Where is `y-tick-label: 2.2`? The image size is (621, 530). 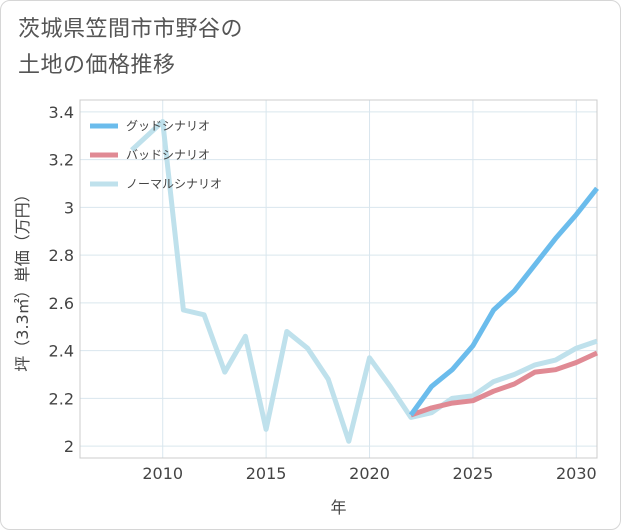 y-tick-label: 2.2 is located at coordinates (61, 398).